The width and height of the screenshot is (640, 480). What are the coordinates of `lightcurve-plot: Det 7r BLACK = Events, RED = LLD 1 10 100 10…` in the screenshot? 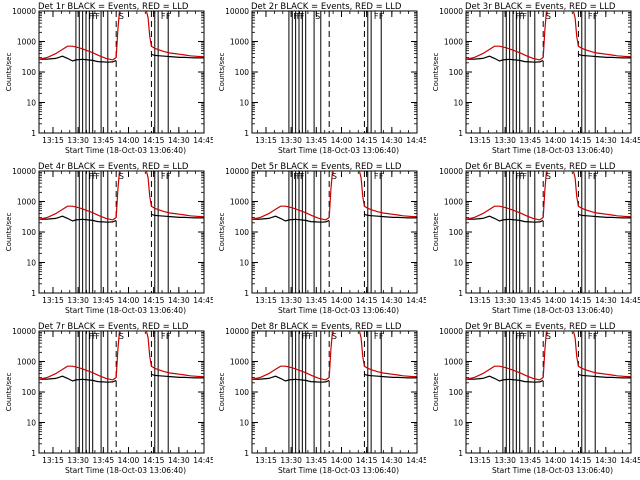 It's located at (109, 398).